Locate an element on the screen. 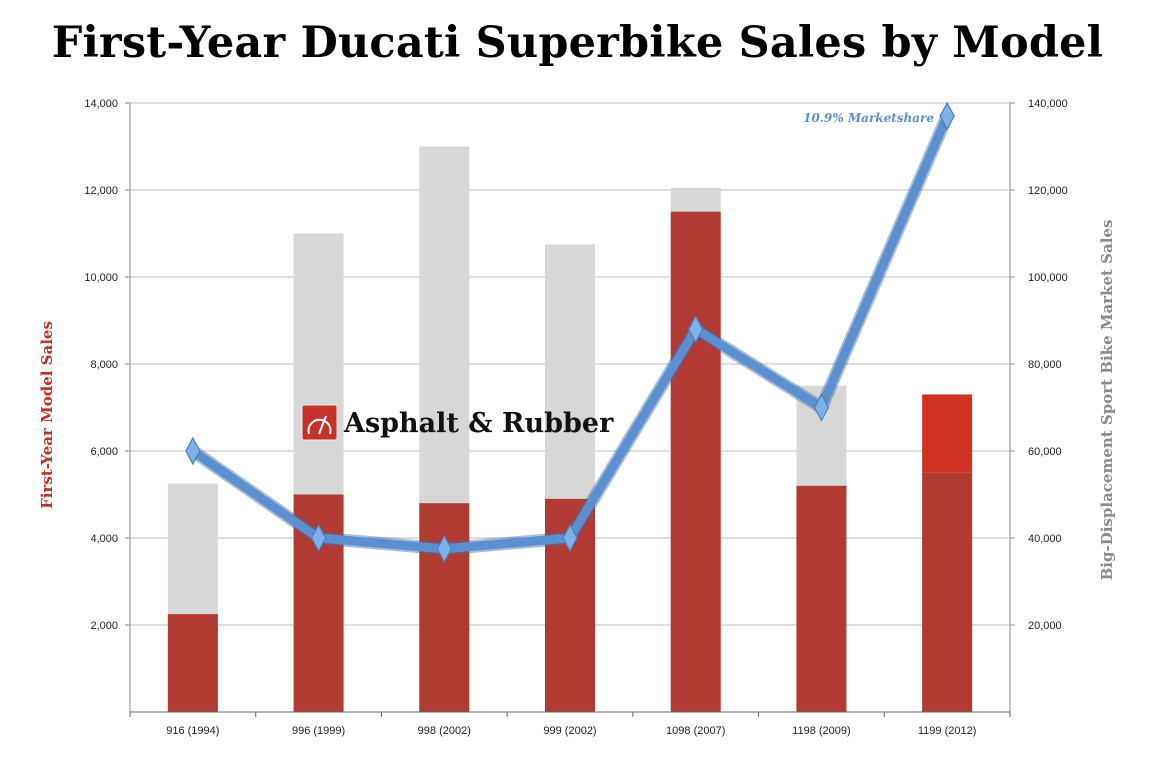 The width and height of the screenshot is (1155, 772). asphalt-rubber-watermark: Asphalt & Rubber is located at coordinates (457, 422).